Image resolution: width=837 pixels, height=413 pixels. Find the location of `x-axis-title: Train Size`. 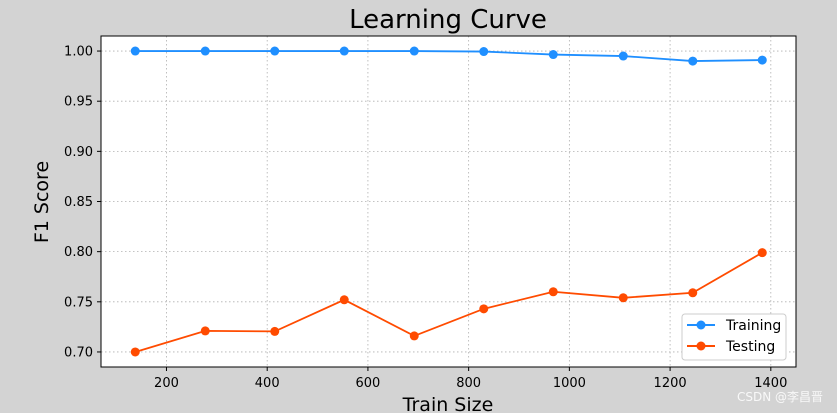

x-axis-title: Train Size is located at coordinates (448, 403).